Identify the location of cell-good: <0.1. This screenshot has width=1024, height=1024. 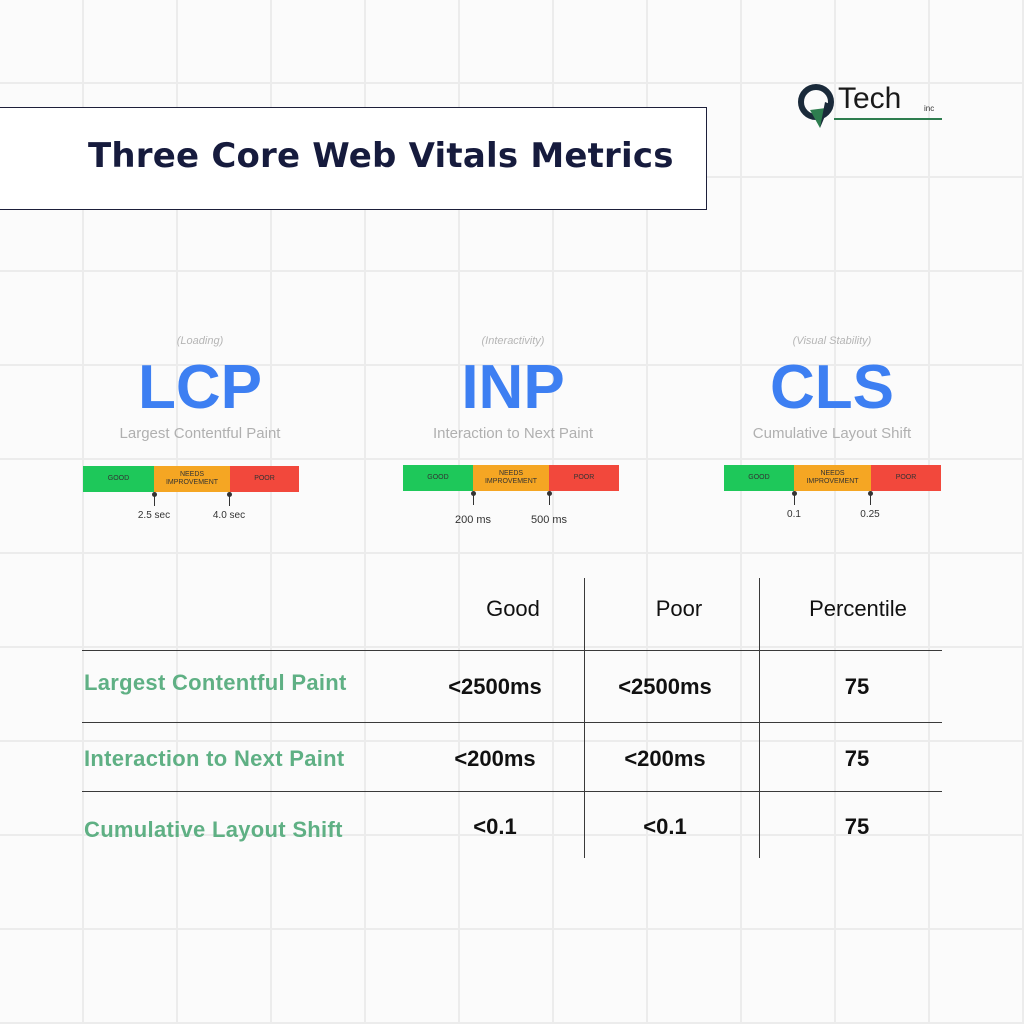
(495, 826).